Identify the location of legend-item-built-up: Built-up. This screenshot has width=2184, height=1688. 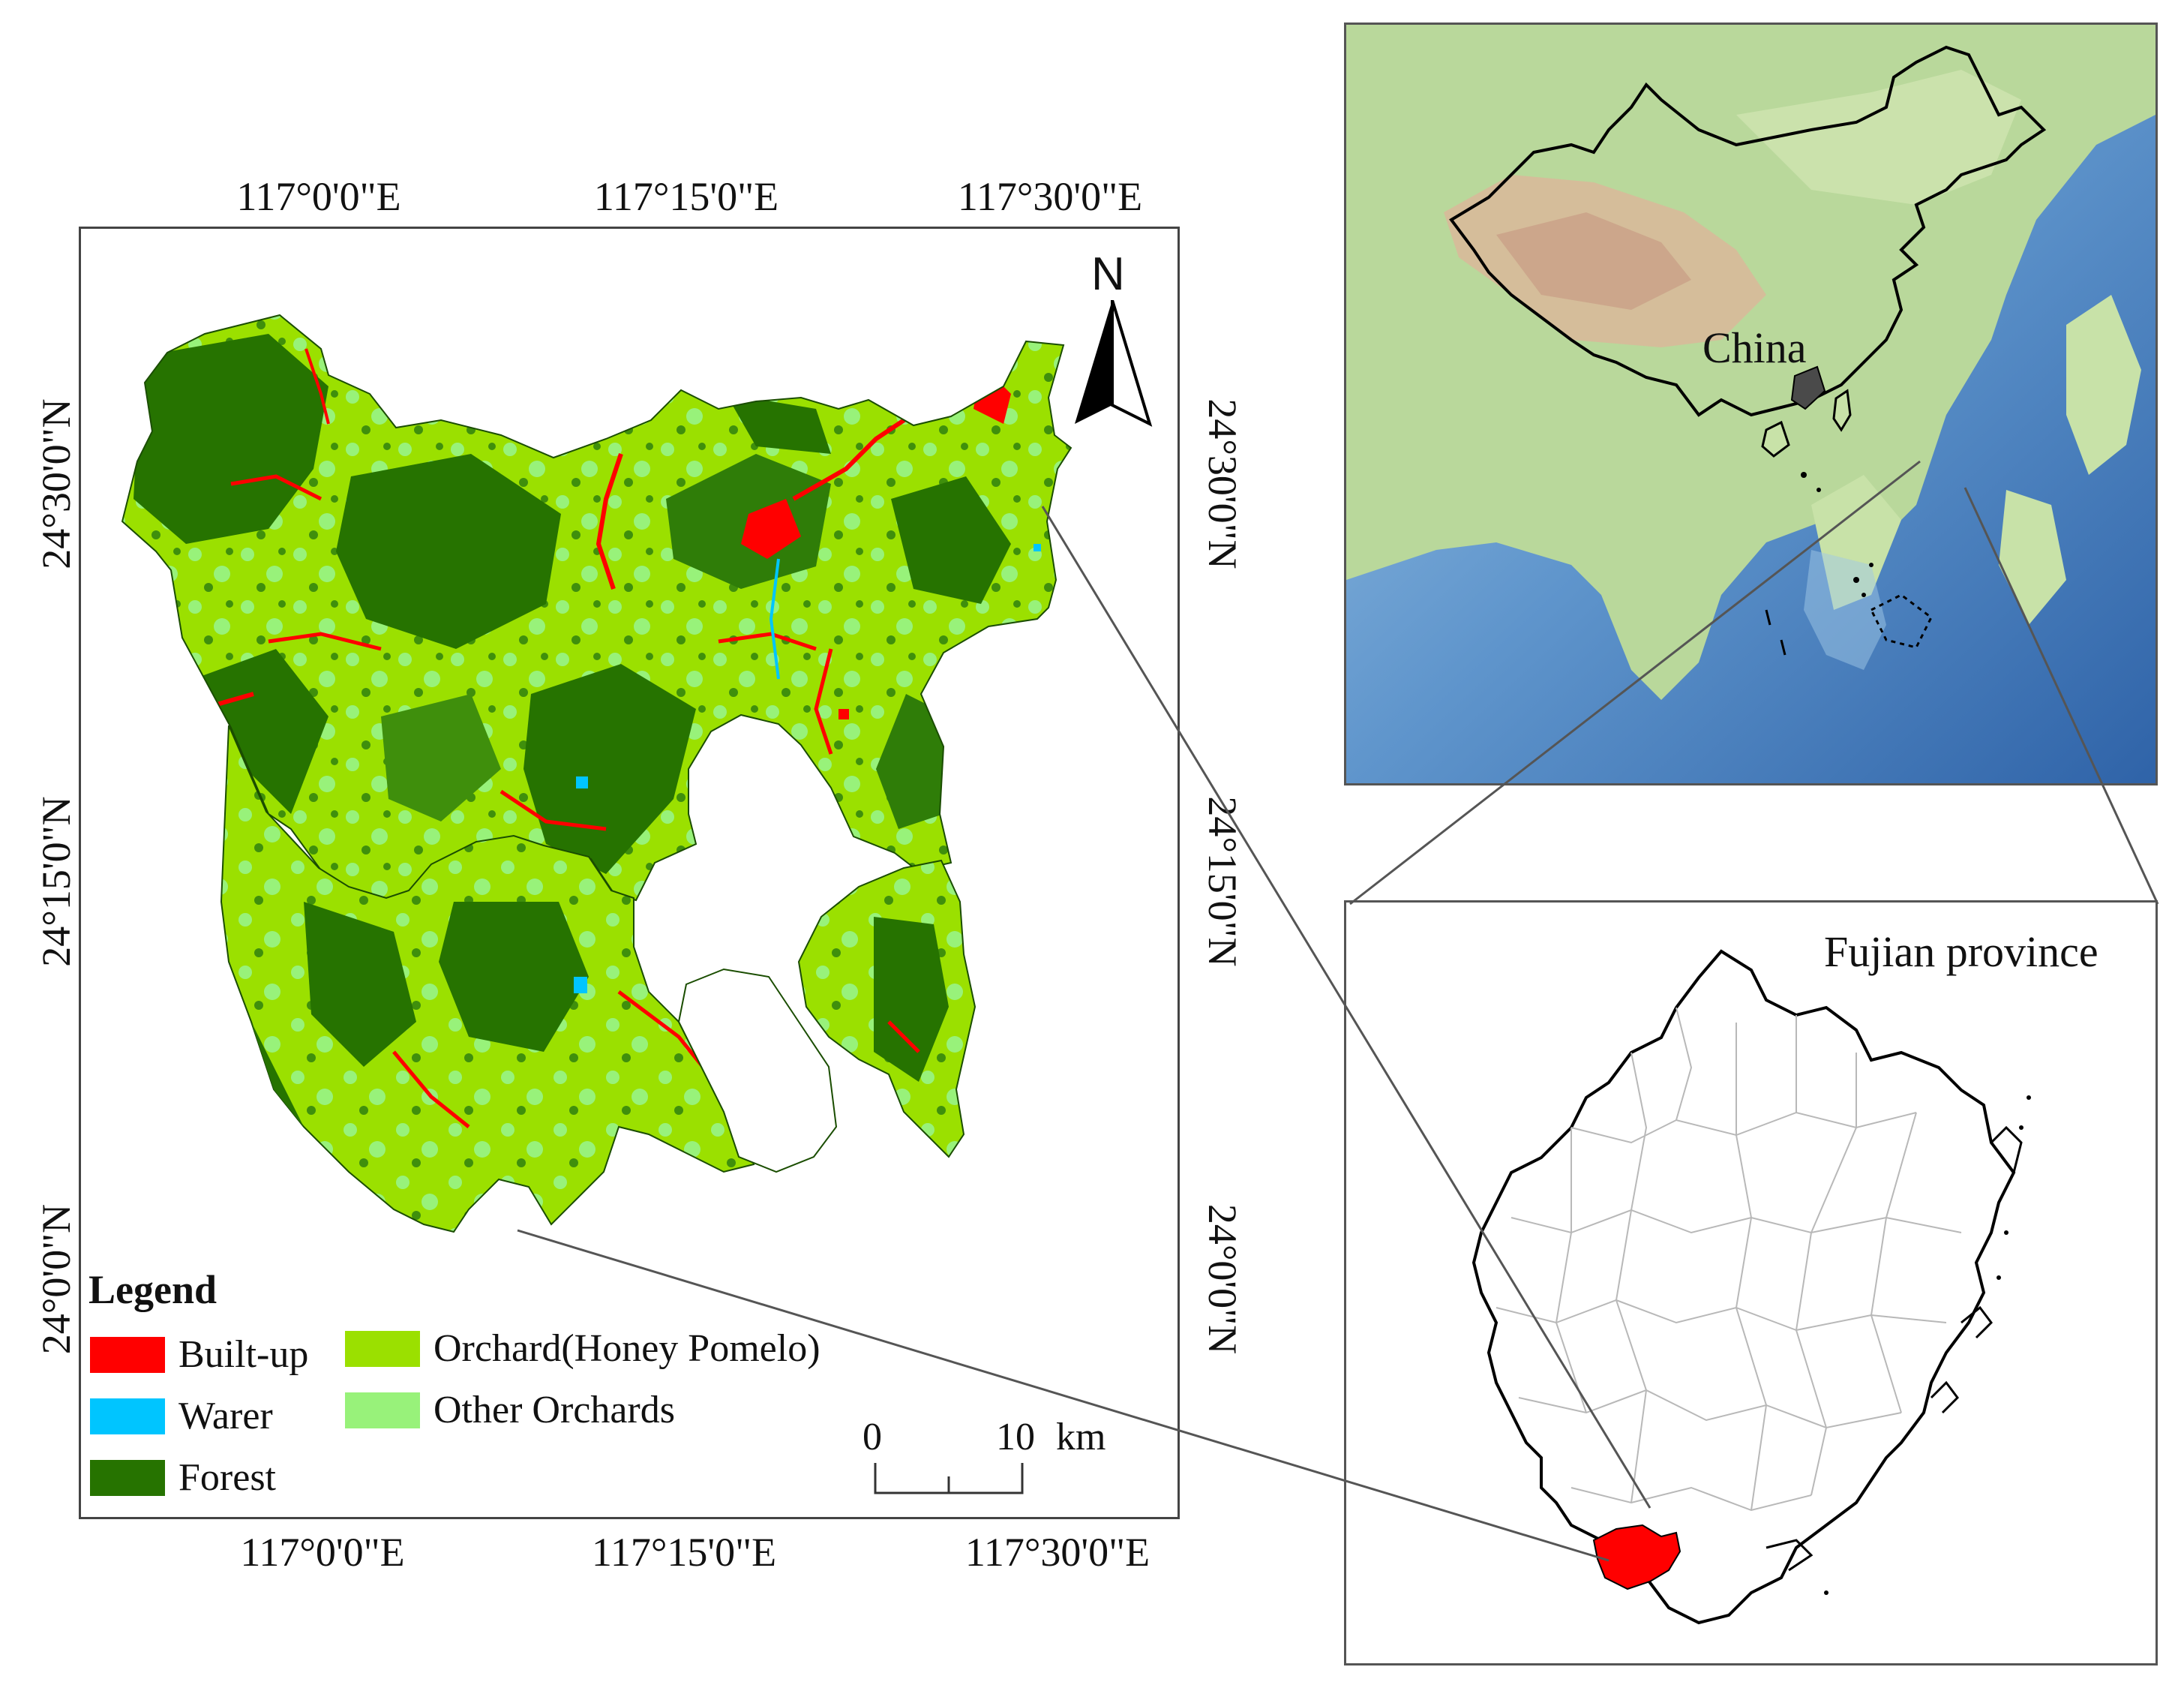
(199, 1354).